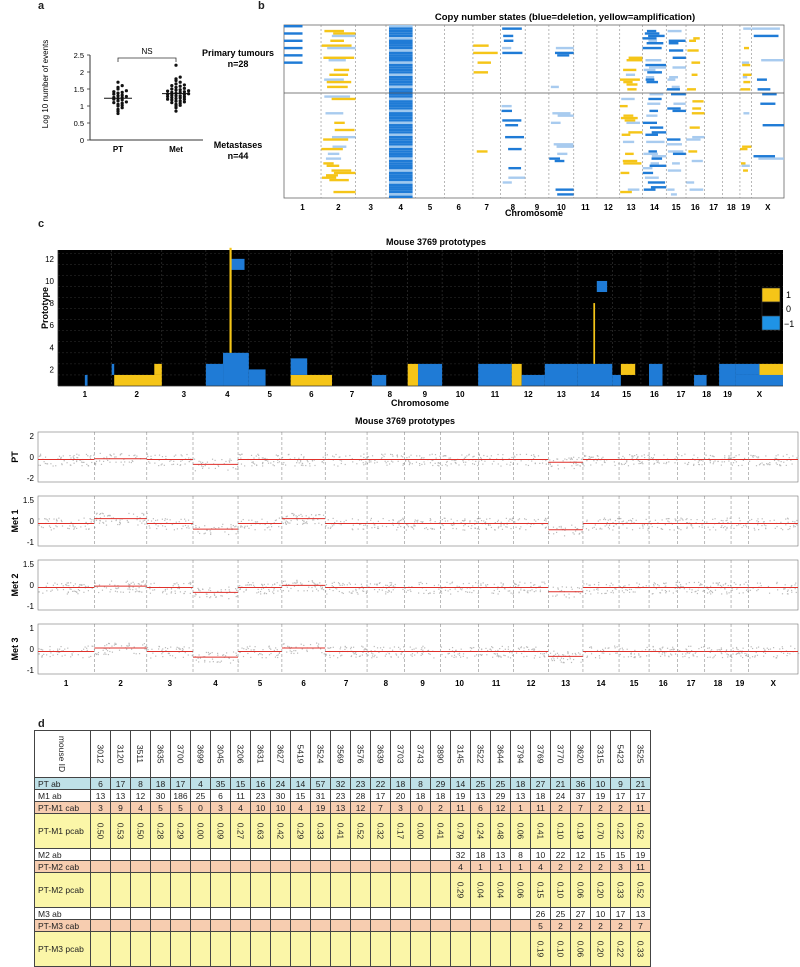  I want to click on chromosome-tick-label: 4, so click(227, 394).